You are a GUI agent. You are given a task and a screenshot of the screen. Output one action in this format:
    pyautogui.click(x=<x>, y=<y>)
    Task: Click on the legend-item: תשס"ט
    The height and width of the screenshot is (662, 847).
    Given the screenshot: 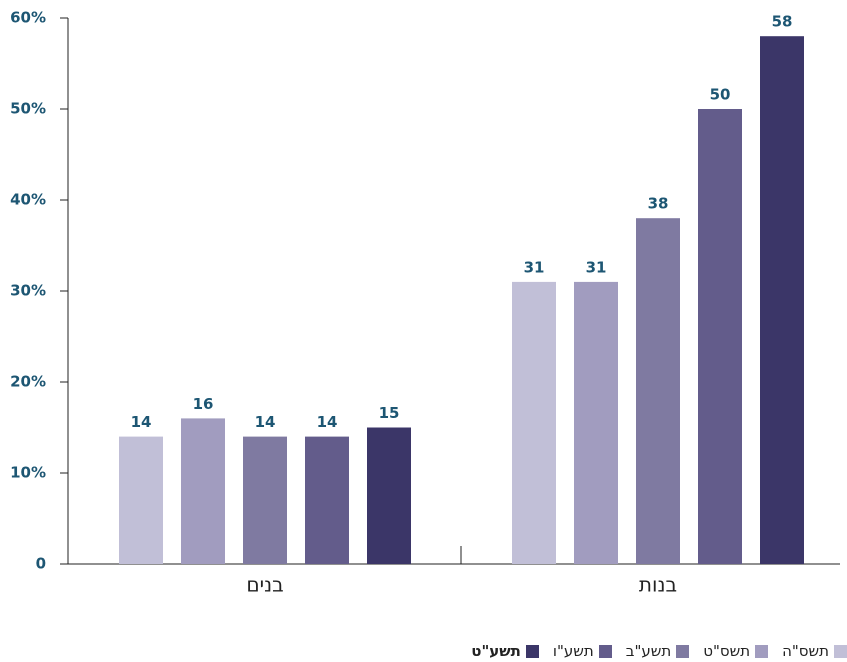 What is the action you would take?
    pyautogui.click(x=736, y=651)
    